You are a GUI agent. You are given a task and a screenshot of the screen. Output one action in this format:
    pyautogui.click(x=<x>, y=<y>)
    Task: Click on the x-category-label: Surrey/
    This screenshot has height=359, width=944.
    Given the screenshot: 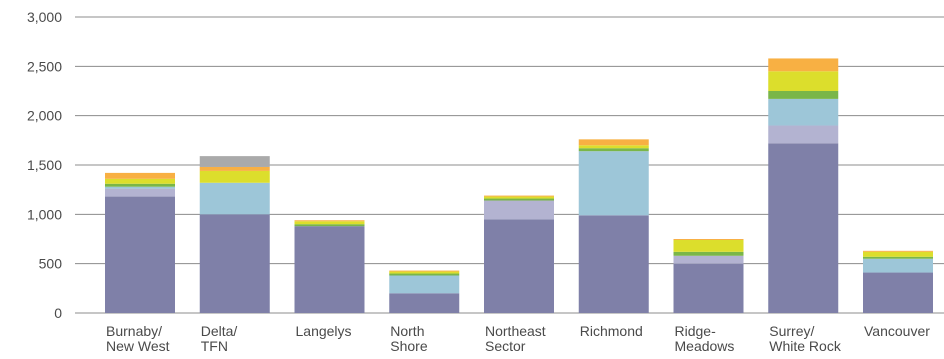 What is the action you would take?
    pyautogui.click(x=791, y=331)
    